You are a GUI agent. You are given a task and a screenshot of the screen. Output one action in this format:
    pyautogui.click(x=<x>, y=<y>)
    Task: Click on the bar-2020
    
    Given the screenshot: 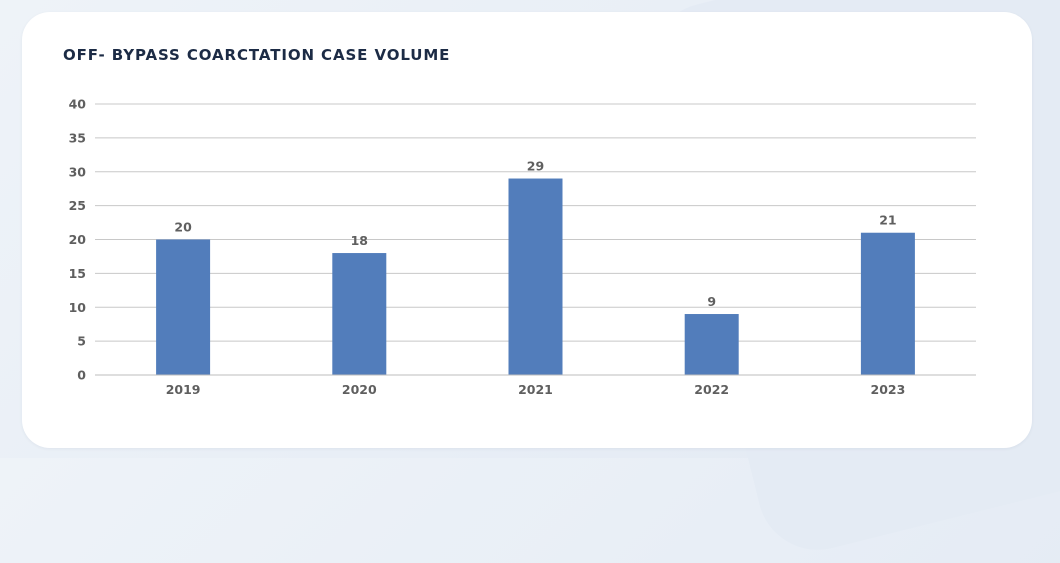 What is the action you would take?
    pyautogui.click(x=359, y=314)
    